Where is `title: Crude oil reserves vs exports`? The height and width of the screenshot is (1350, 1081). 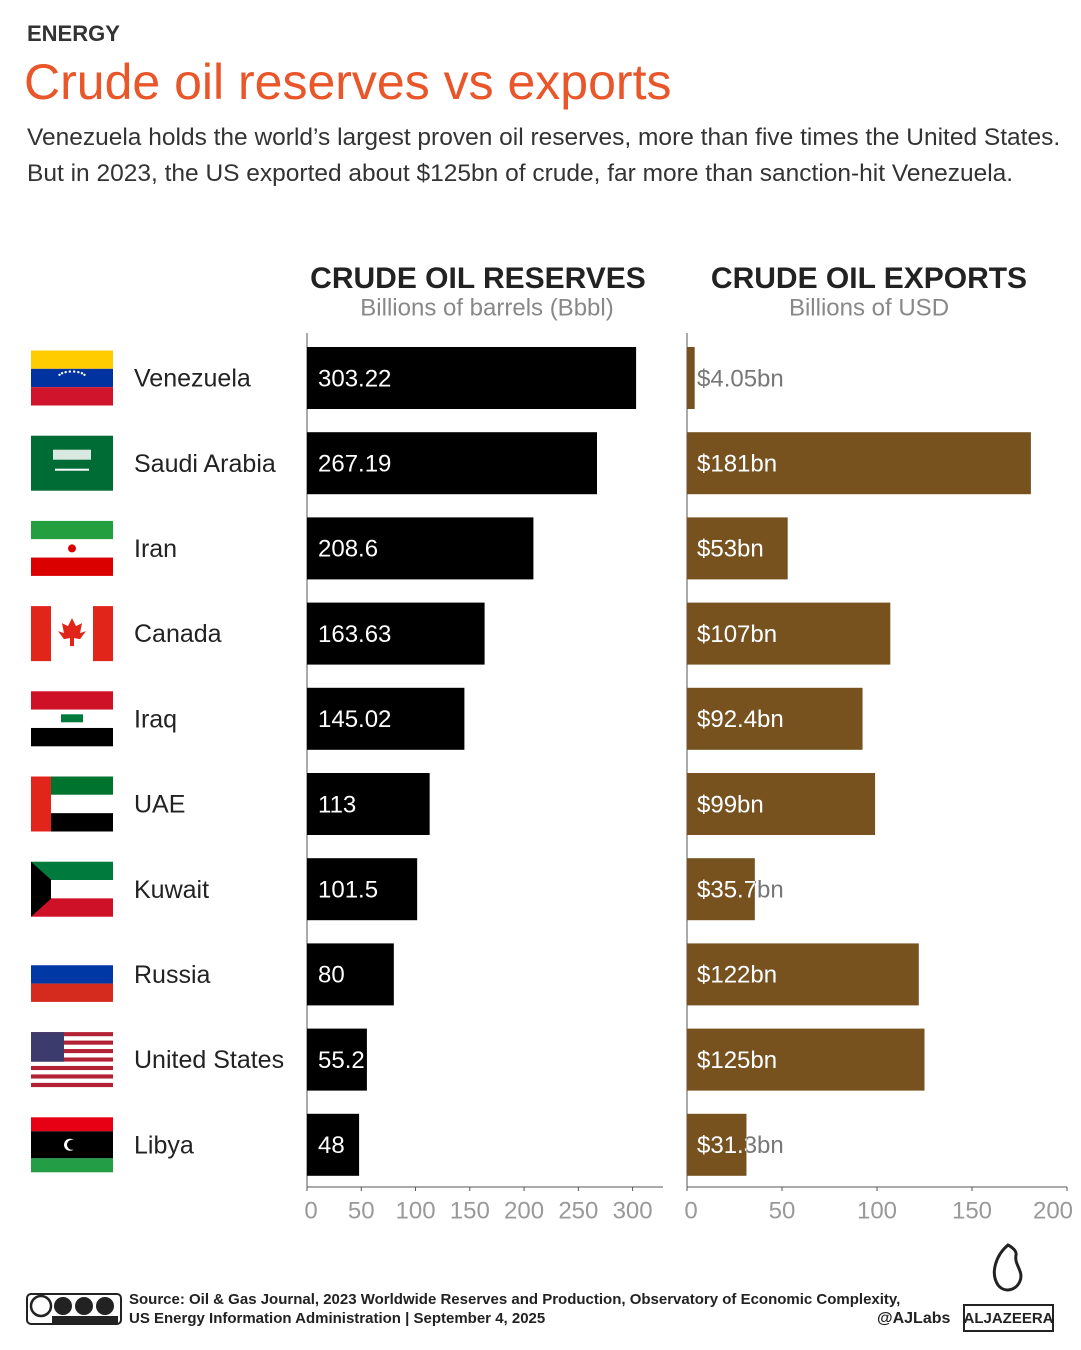
title: Crude oil reserves vs exports is located at coordinates (347, 82).